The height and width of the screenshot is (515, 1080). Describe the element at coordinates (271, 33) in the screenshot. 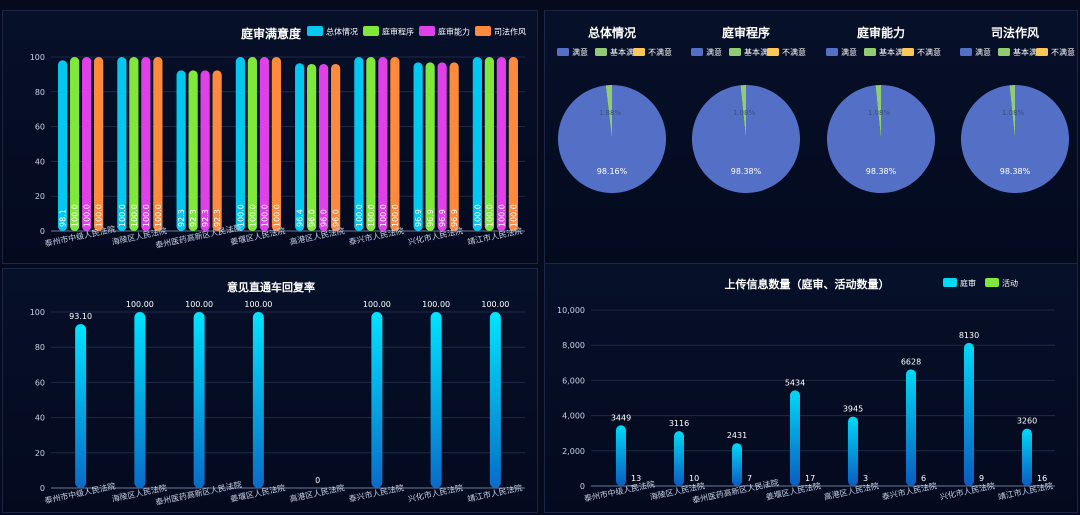

I see `chart-title: 庭审满意度` at that location.